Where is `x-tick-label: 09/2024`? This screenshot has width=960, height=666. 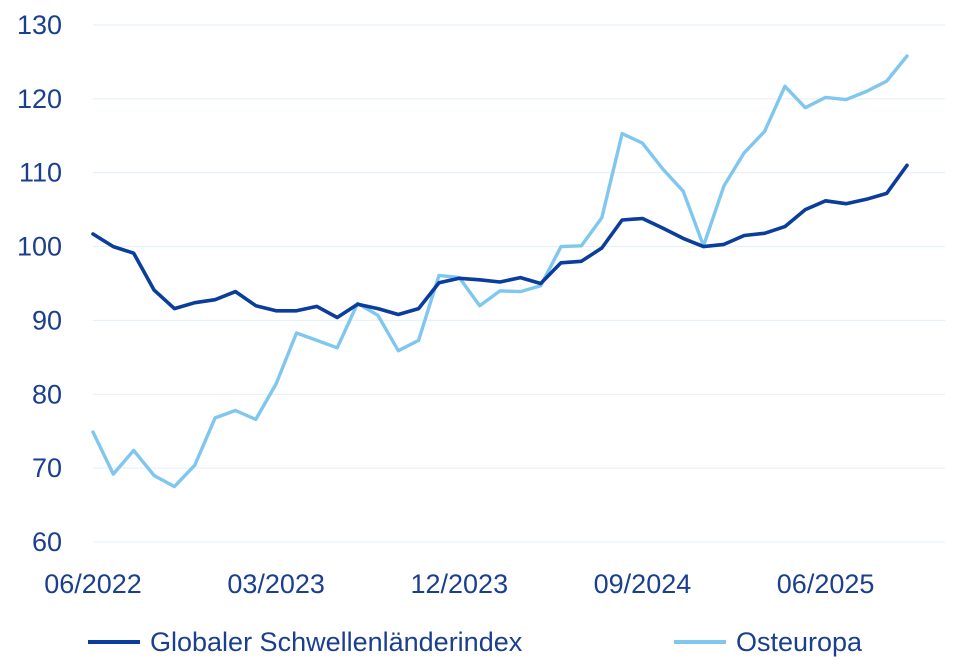 x-tick-label: 09/2024 is located at coordinates (643, 584).